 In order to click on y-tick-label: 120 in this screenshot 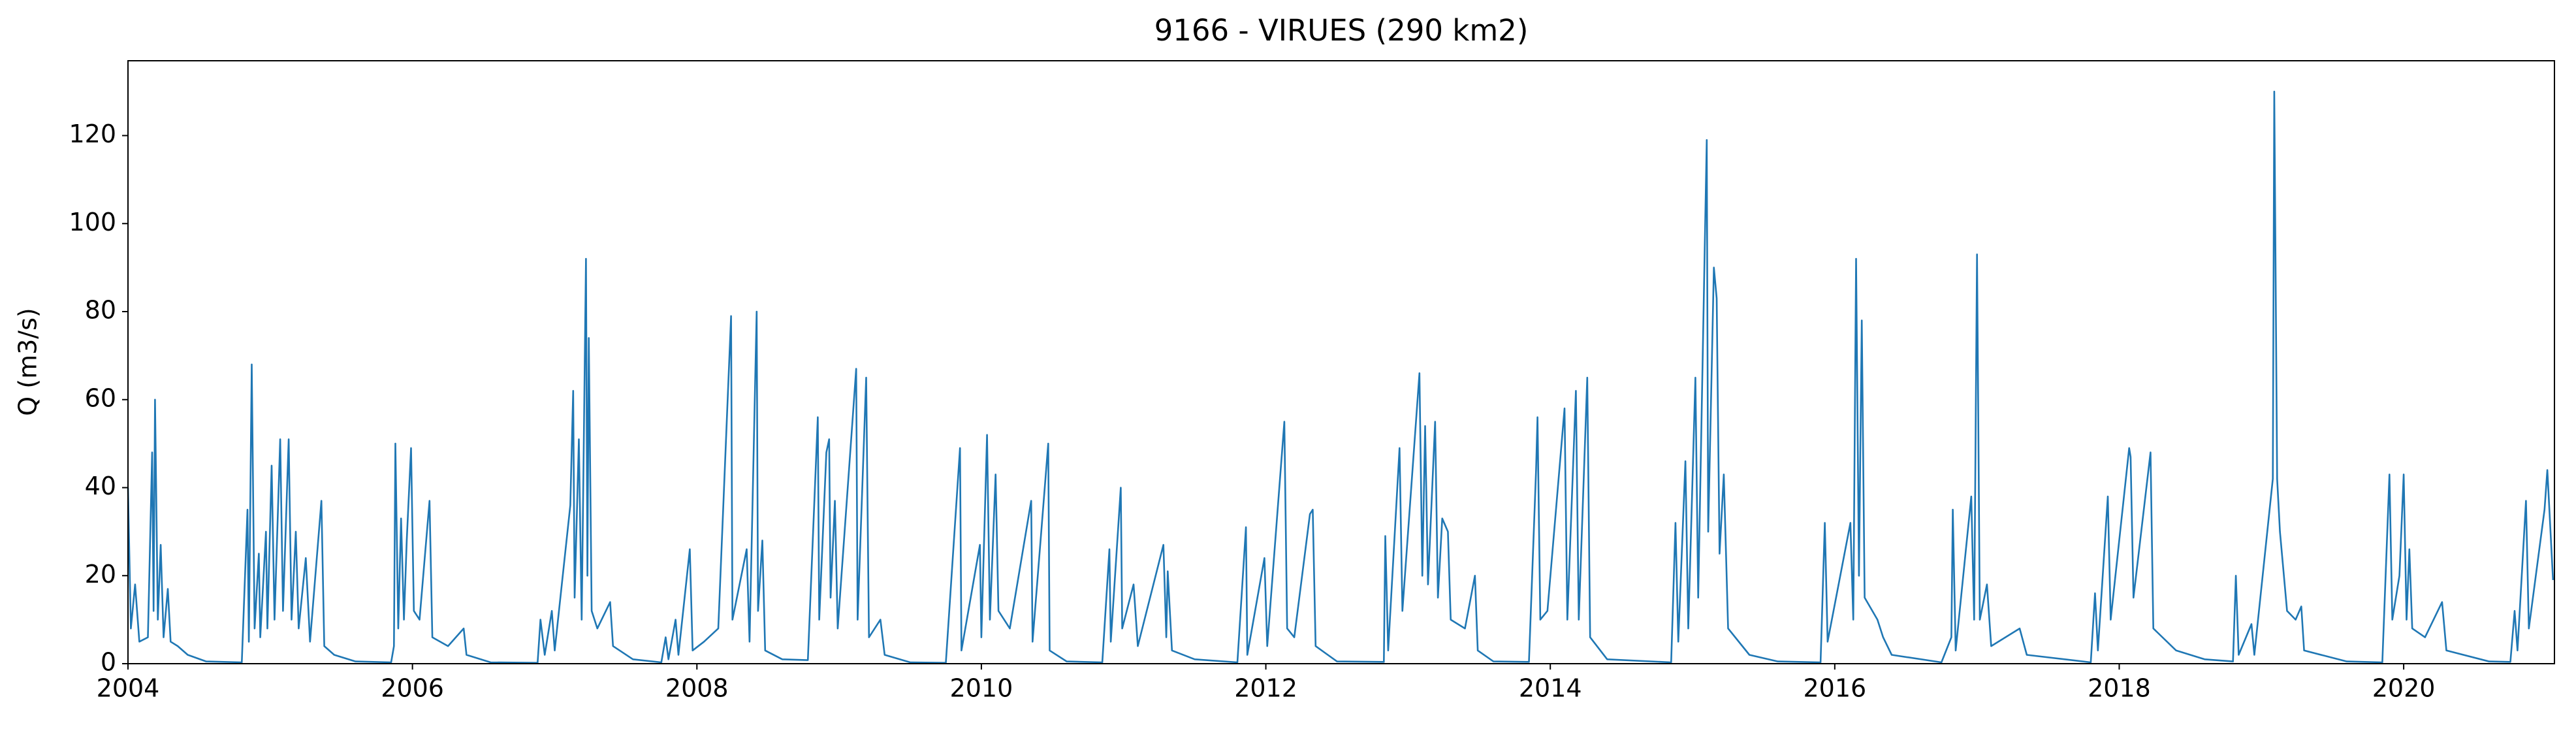, I will do `click(93, 134)`.